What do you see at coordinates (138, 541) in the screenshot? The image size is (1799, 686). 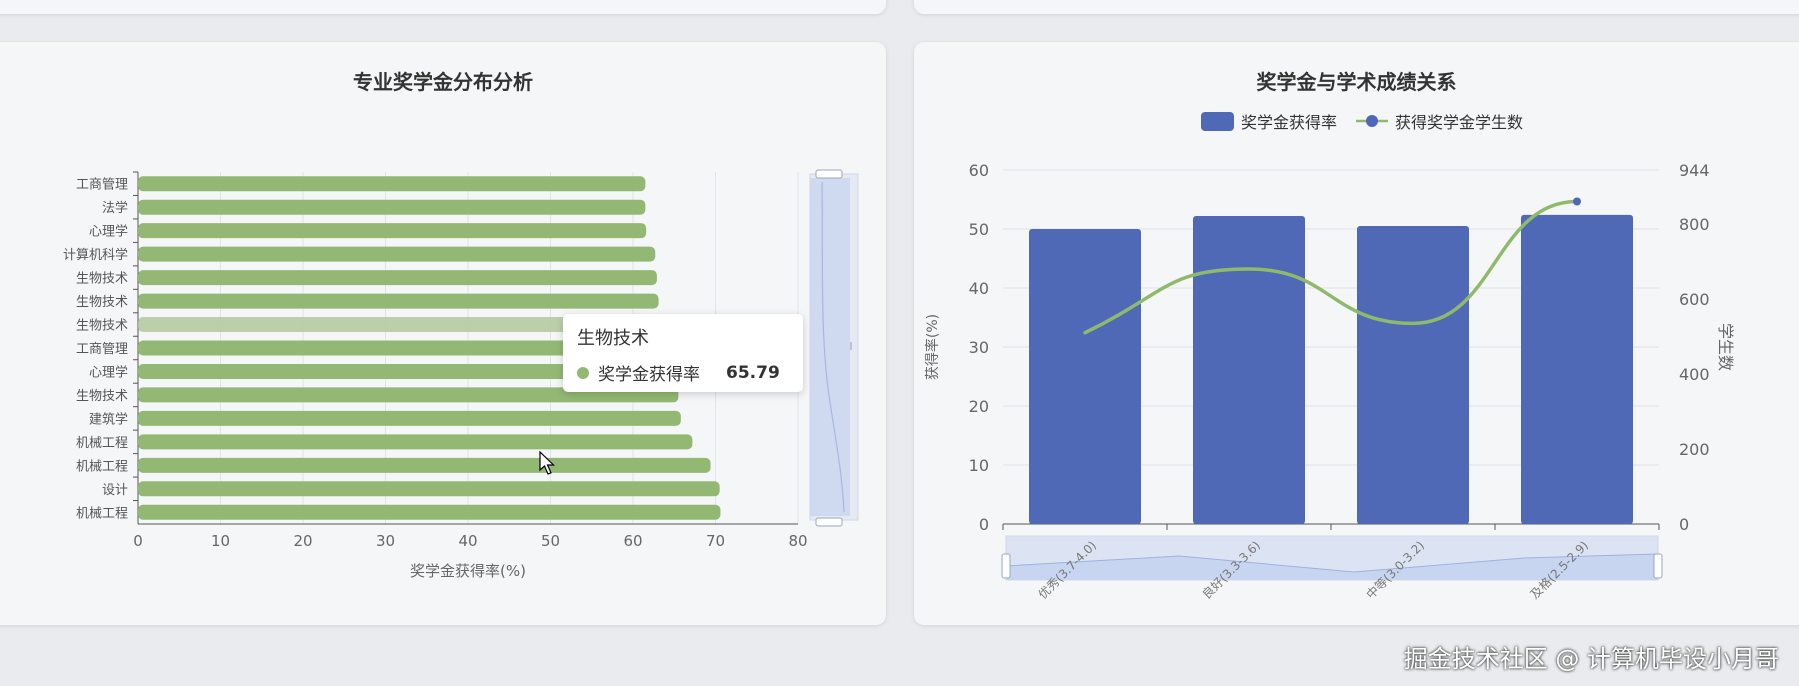 I see `left-x-tick-label: 0` at bounding box center [138, 541].